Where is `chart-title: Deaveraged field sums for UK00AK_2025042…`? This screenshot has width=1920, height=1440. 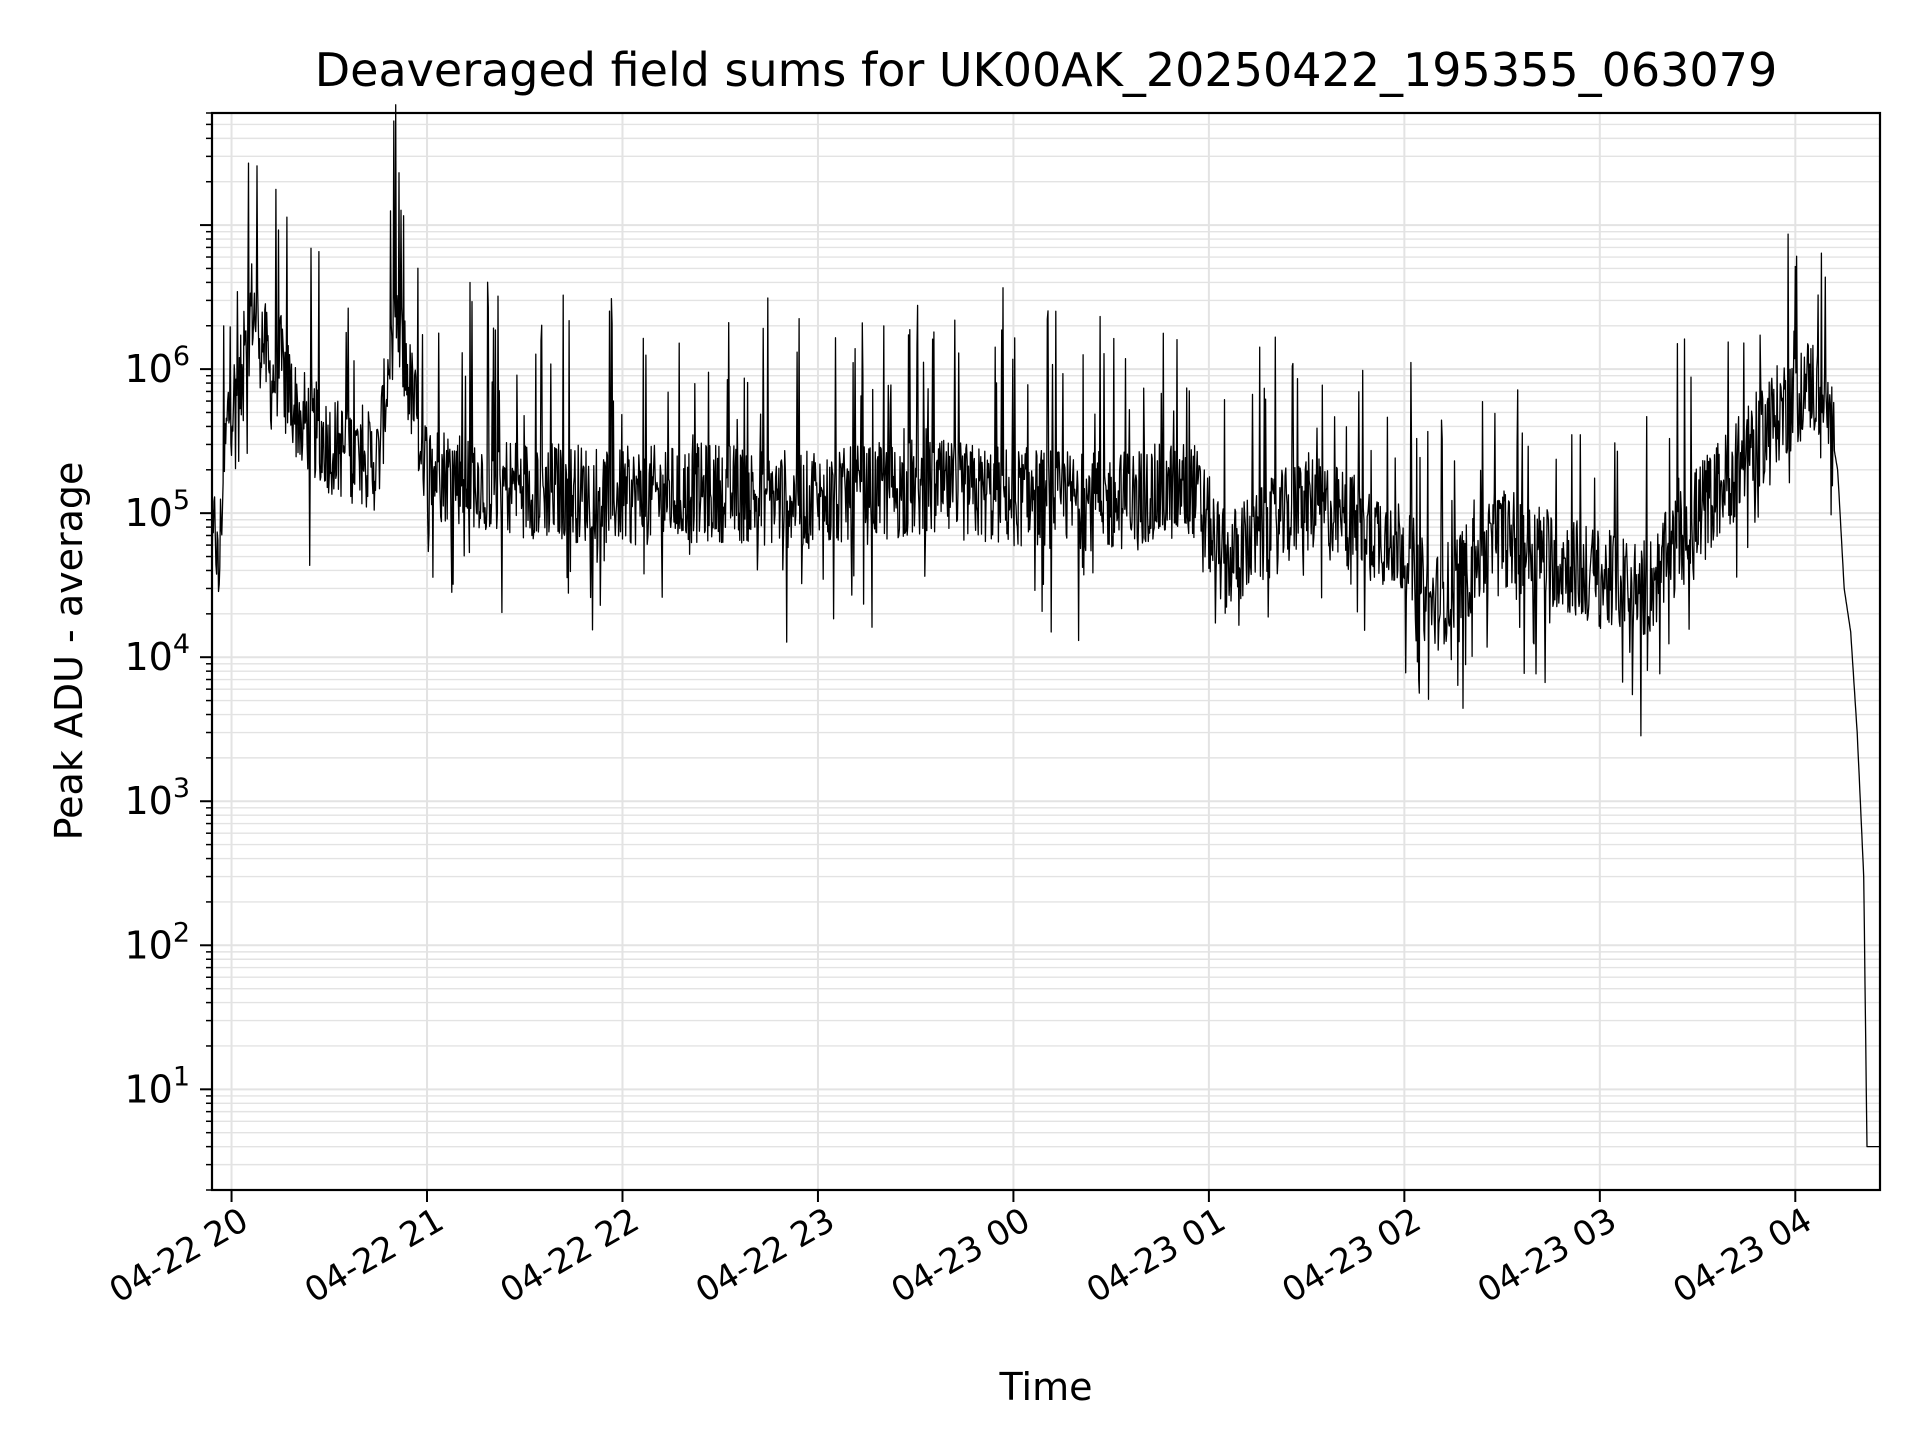
chart-title: Deaveraged field sums for UK00AK_2025042… is located at coordinates (1046, 70).